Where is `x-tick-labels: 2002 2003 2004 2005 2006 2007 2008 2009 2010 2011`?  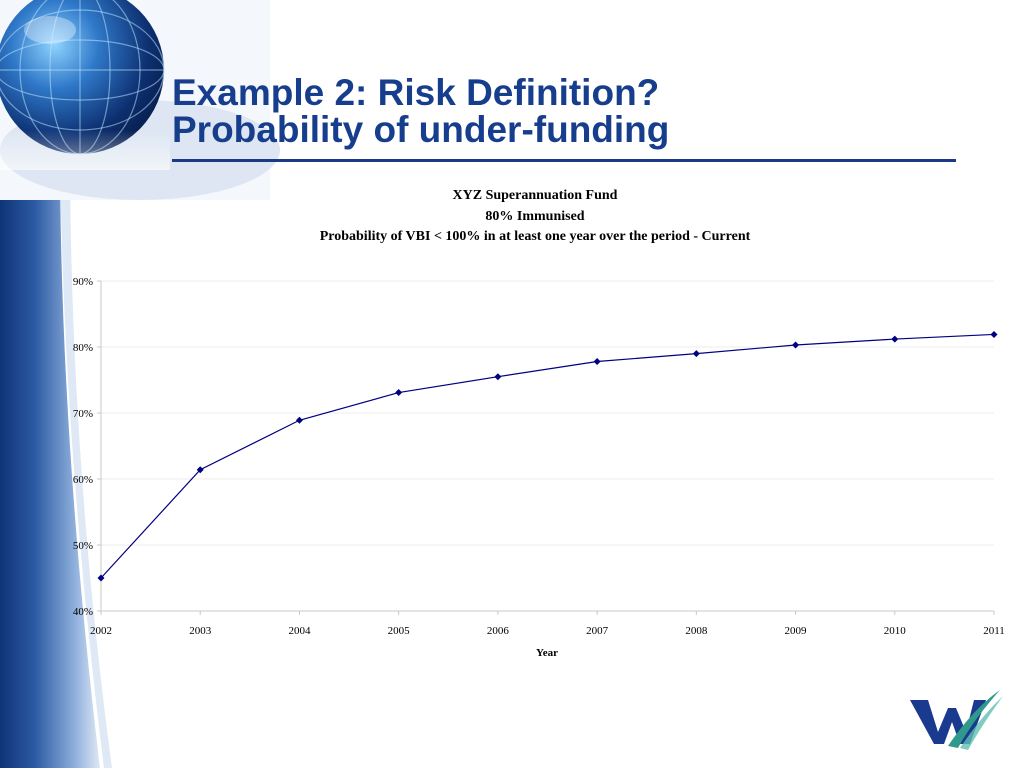 x-tick-labels: 2002 2003 2004 2005 2006 2007 2008 2009 2010 2011 is located at coordinates (547, 624).